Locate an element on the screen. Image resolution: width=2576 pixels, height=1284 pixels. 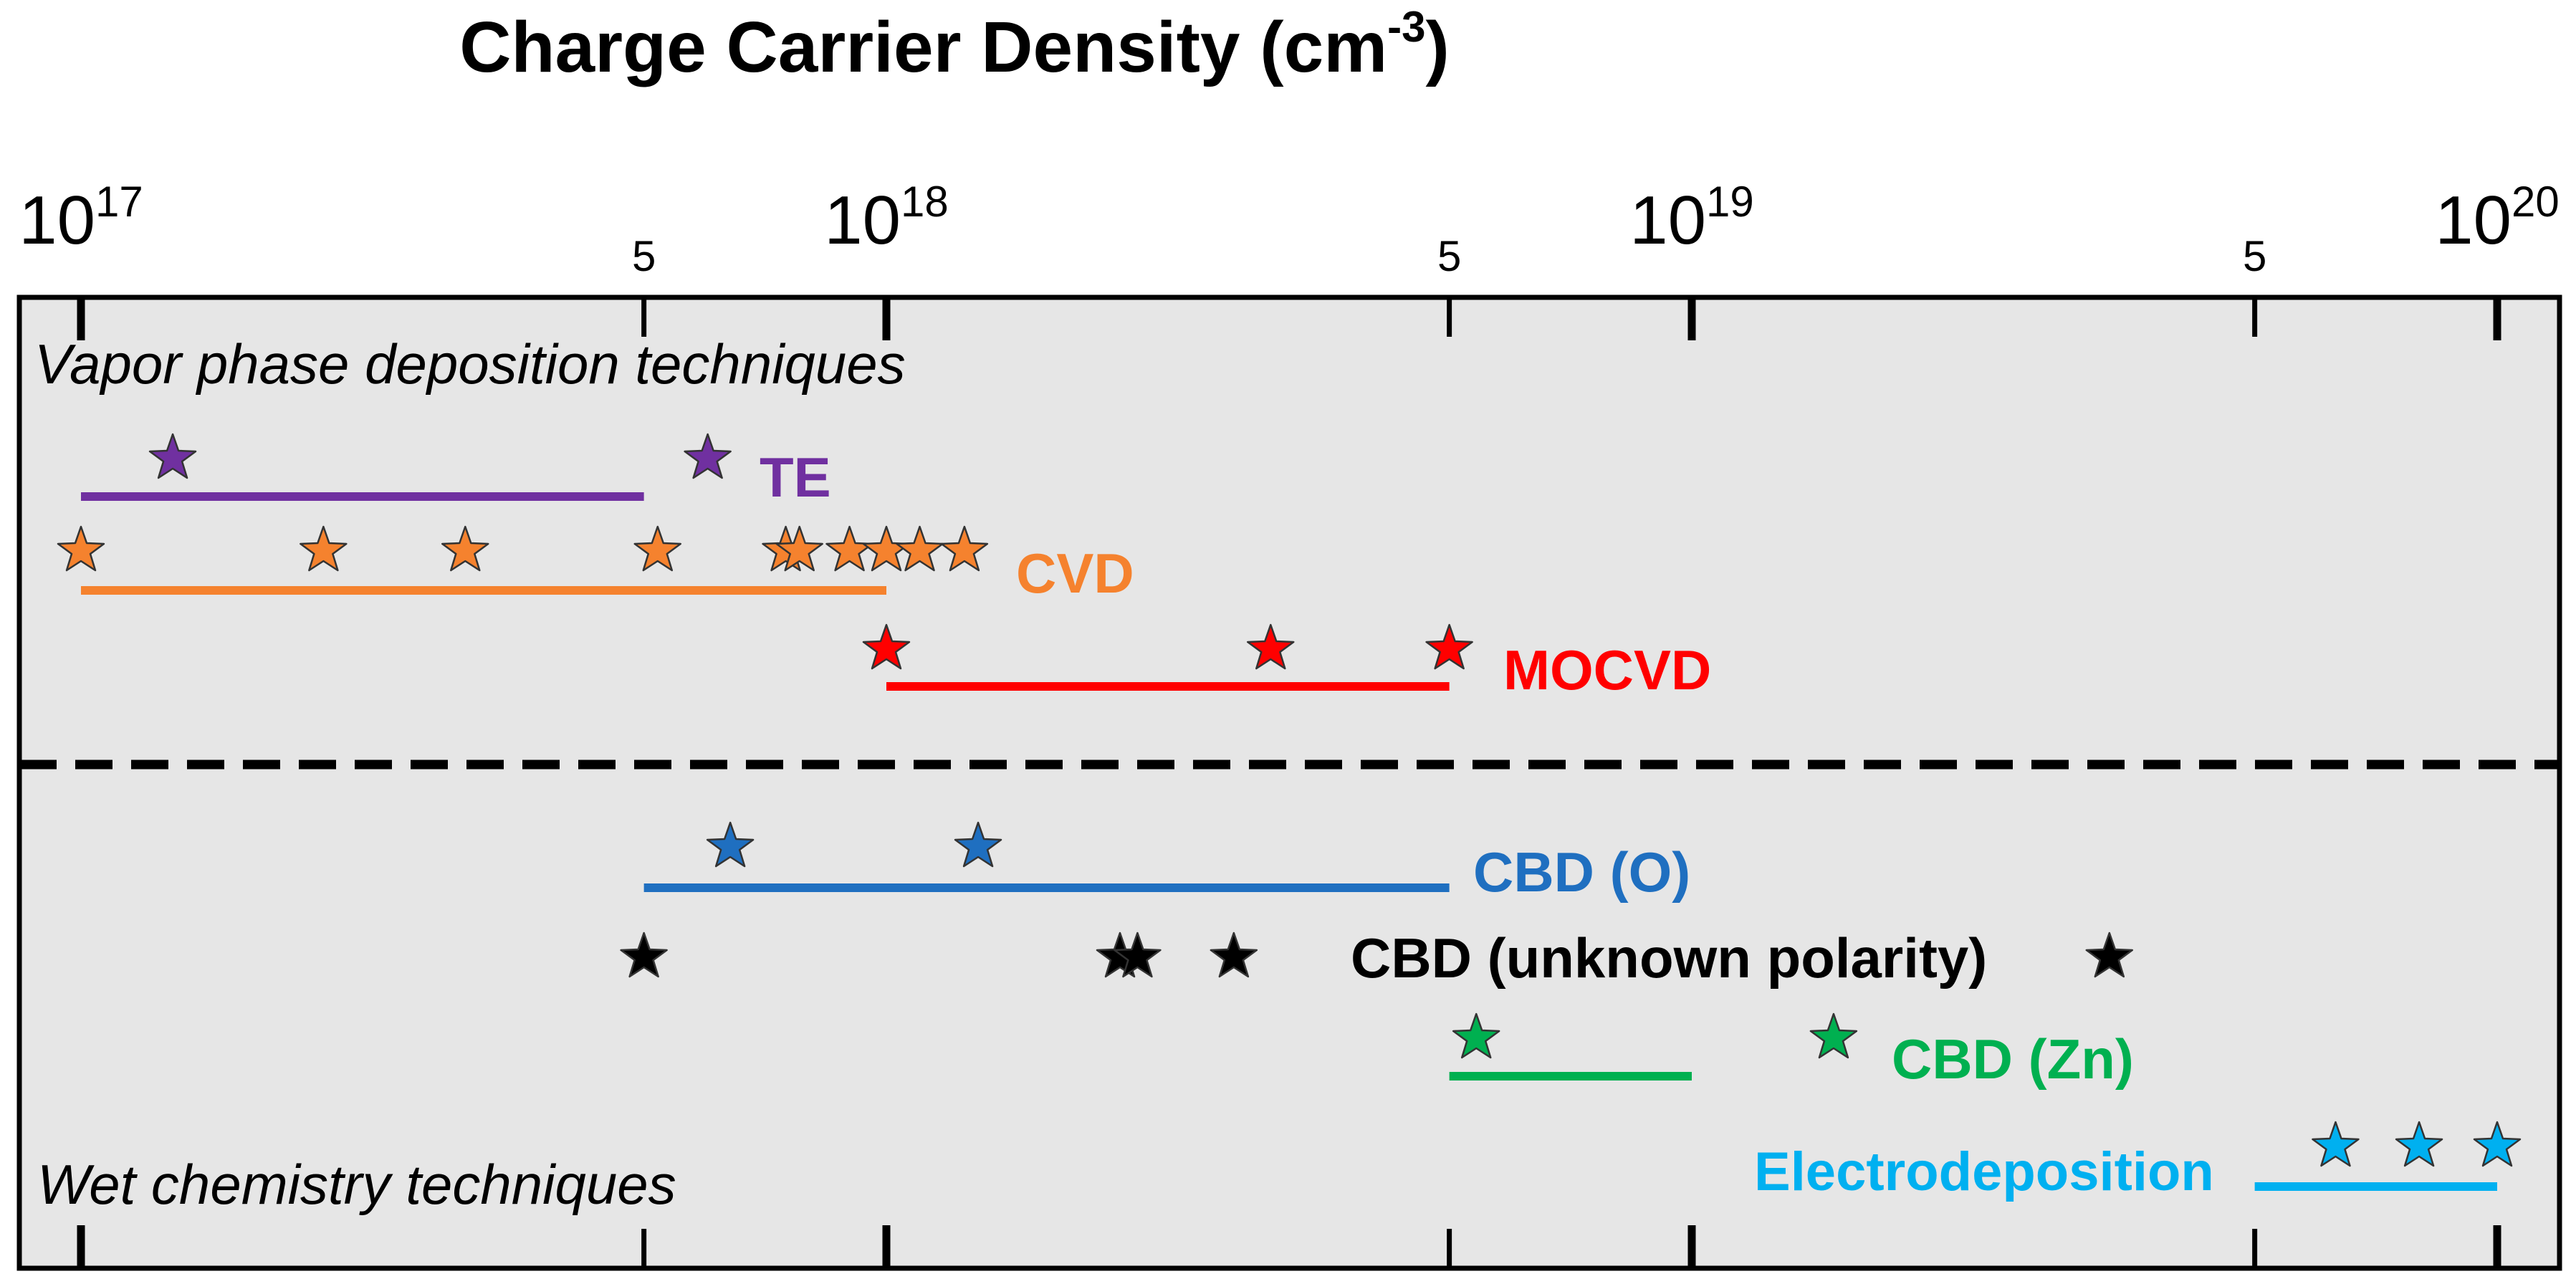
major-tick-label-20: 1020 is located at coordinates (2498, 218).